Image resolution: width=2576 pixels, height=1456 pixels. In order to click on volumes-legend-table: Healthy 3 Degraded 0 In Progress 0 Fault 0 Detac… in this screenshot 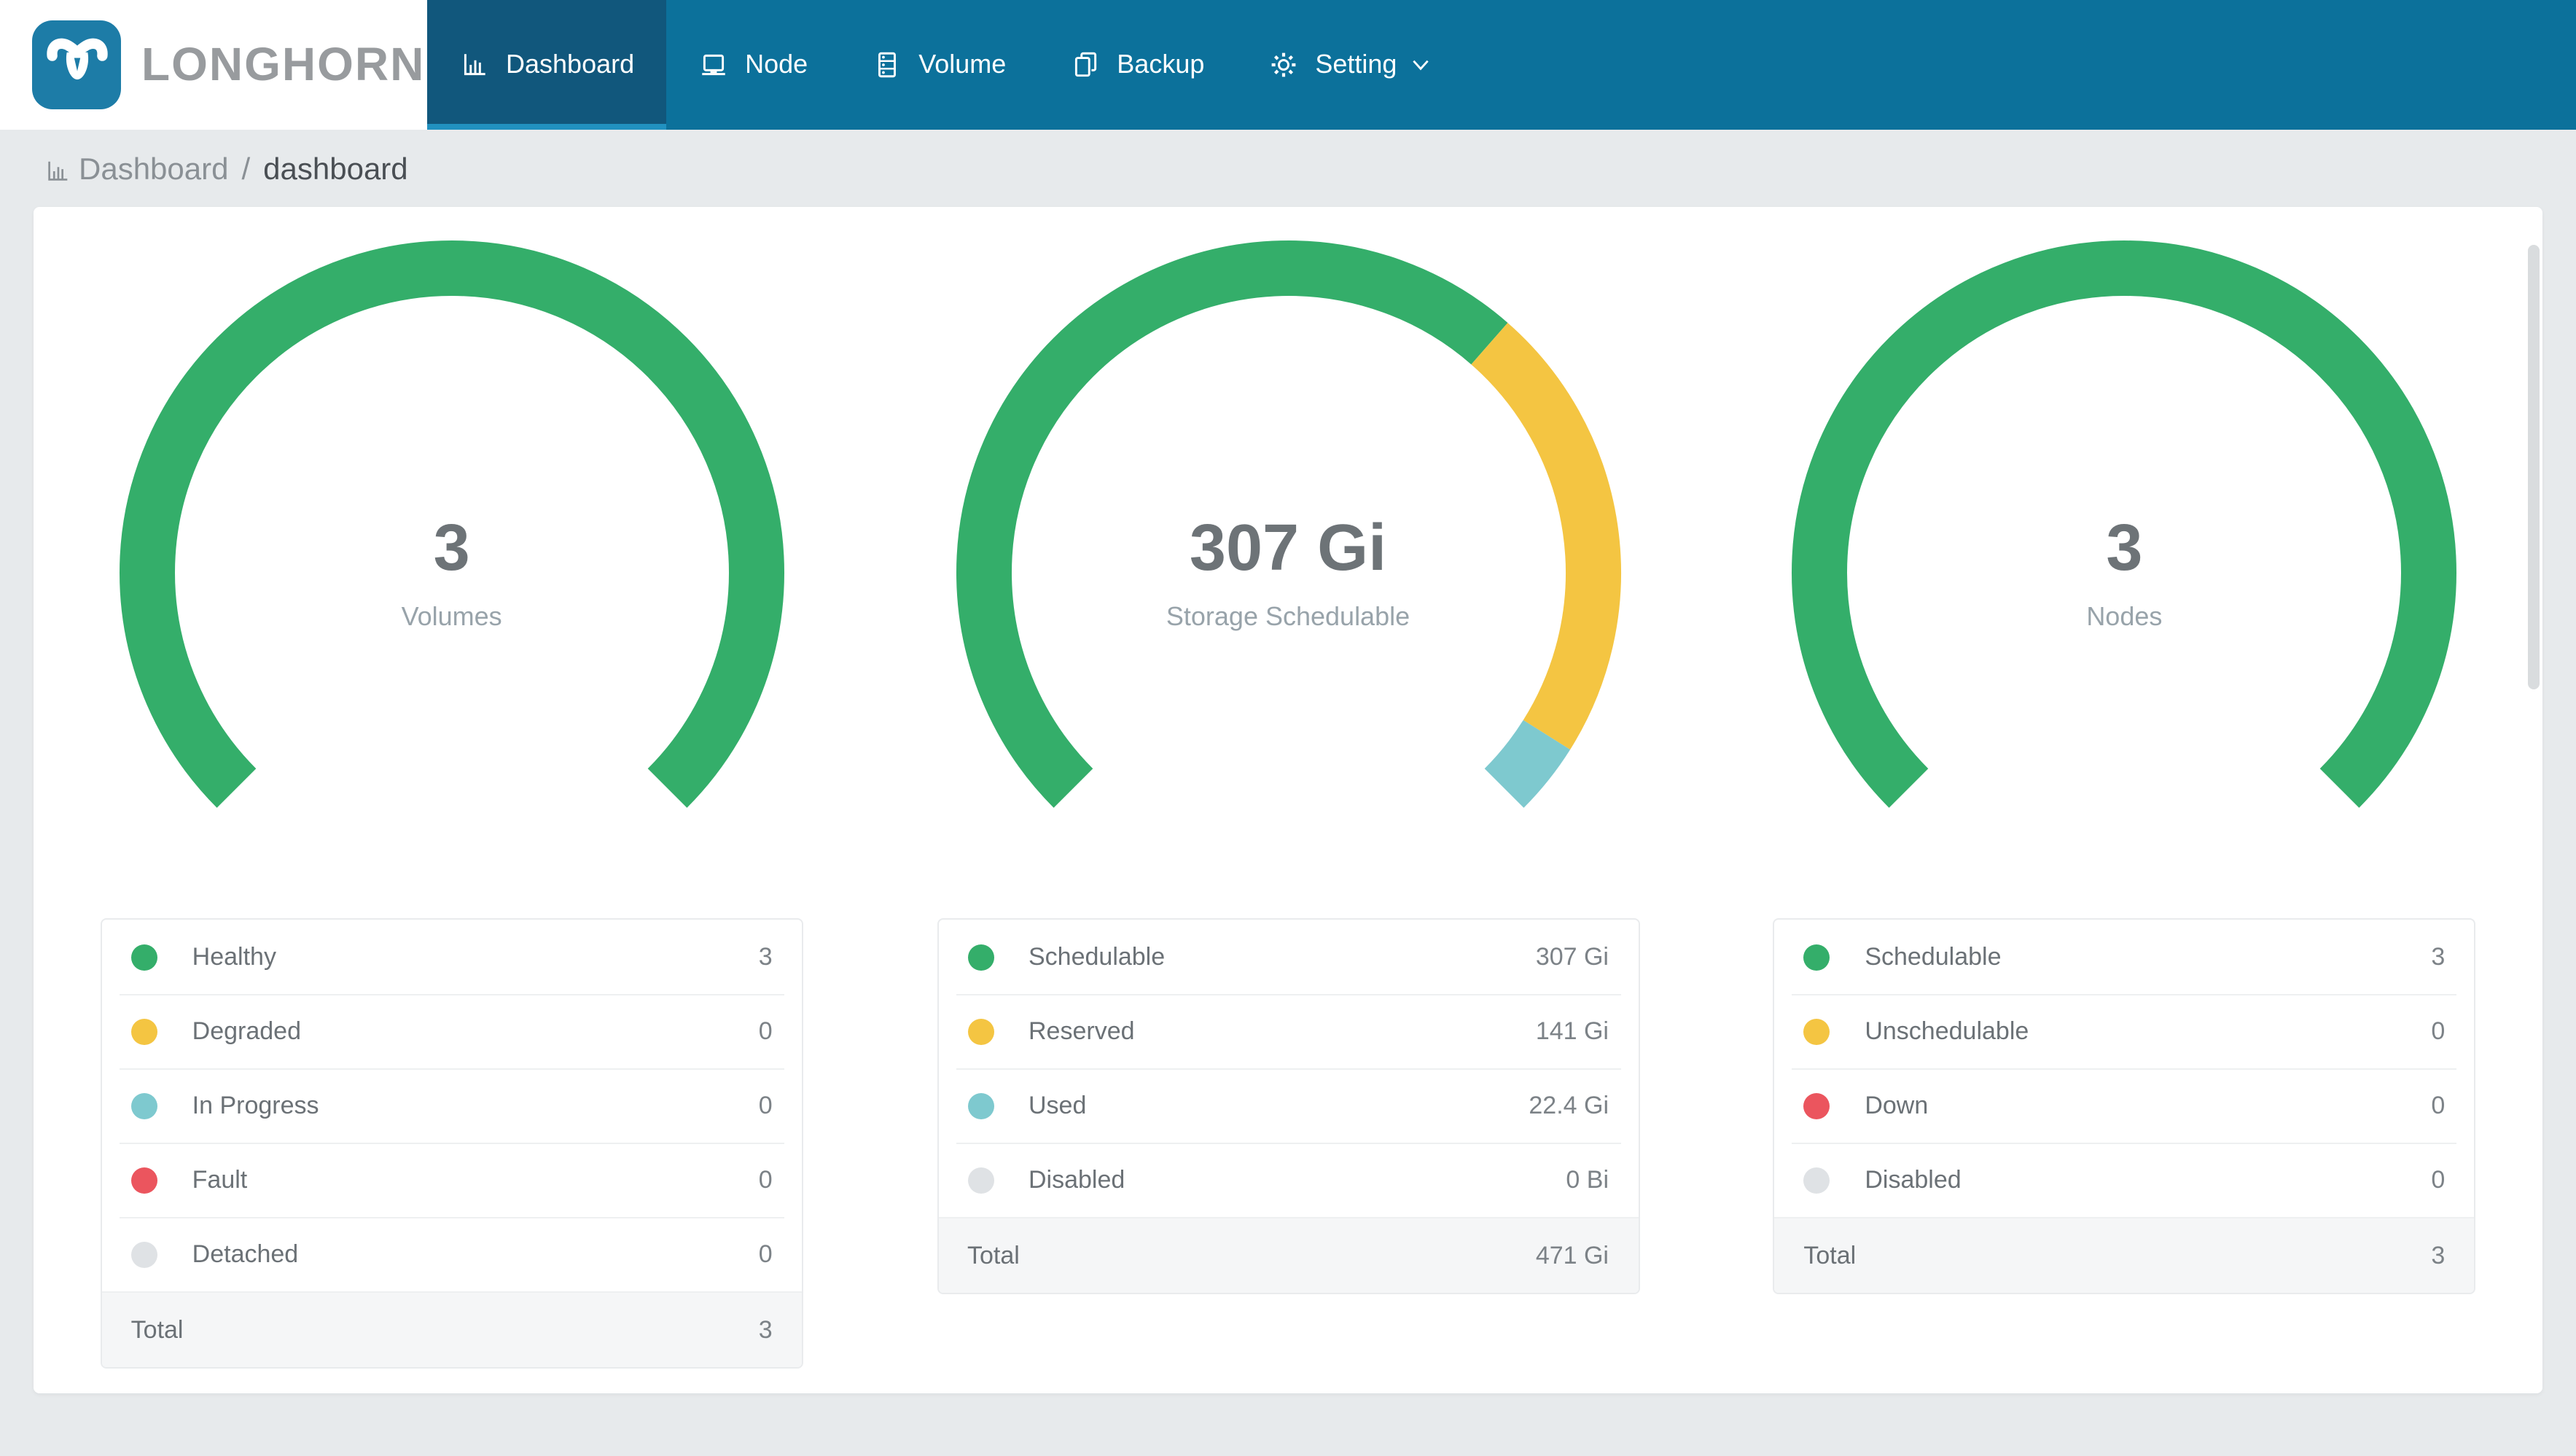, I will do `click(451, 1143)`.